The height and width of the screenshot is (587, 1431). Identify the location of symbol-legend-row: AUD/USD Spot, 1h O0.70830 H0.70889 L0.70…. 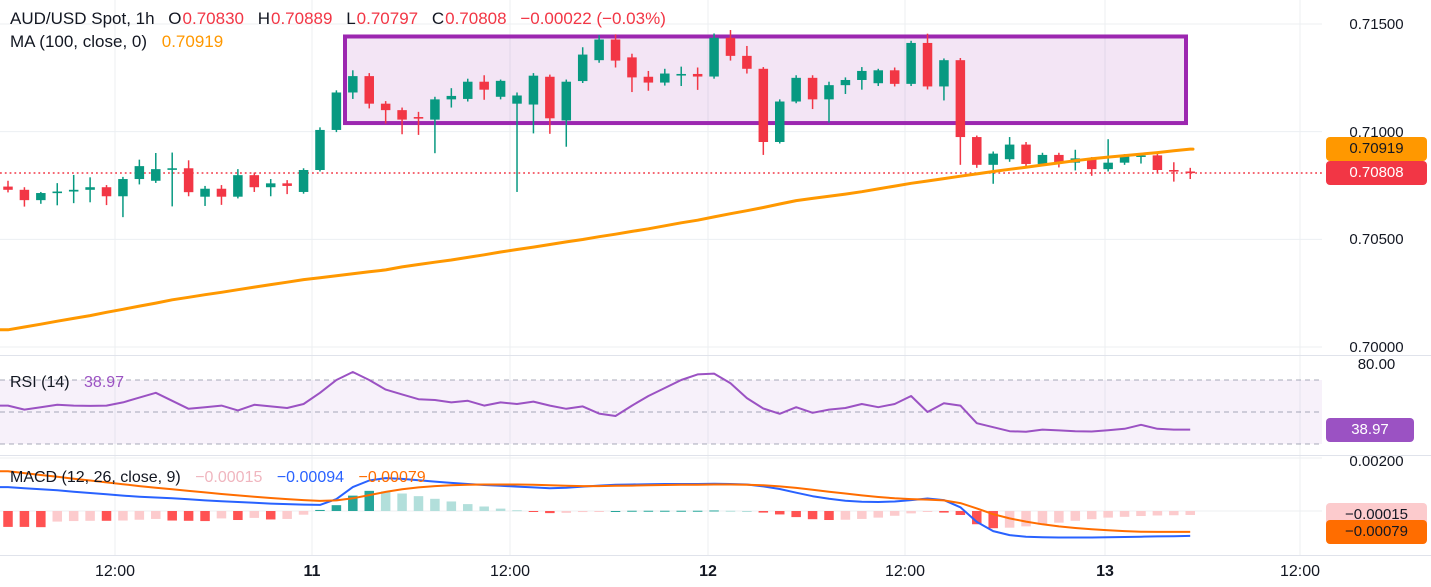
(338, 19).